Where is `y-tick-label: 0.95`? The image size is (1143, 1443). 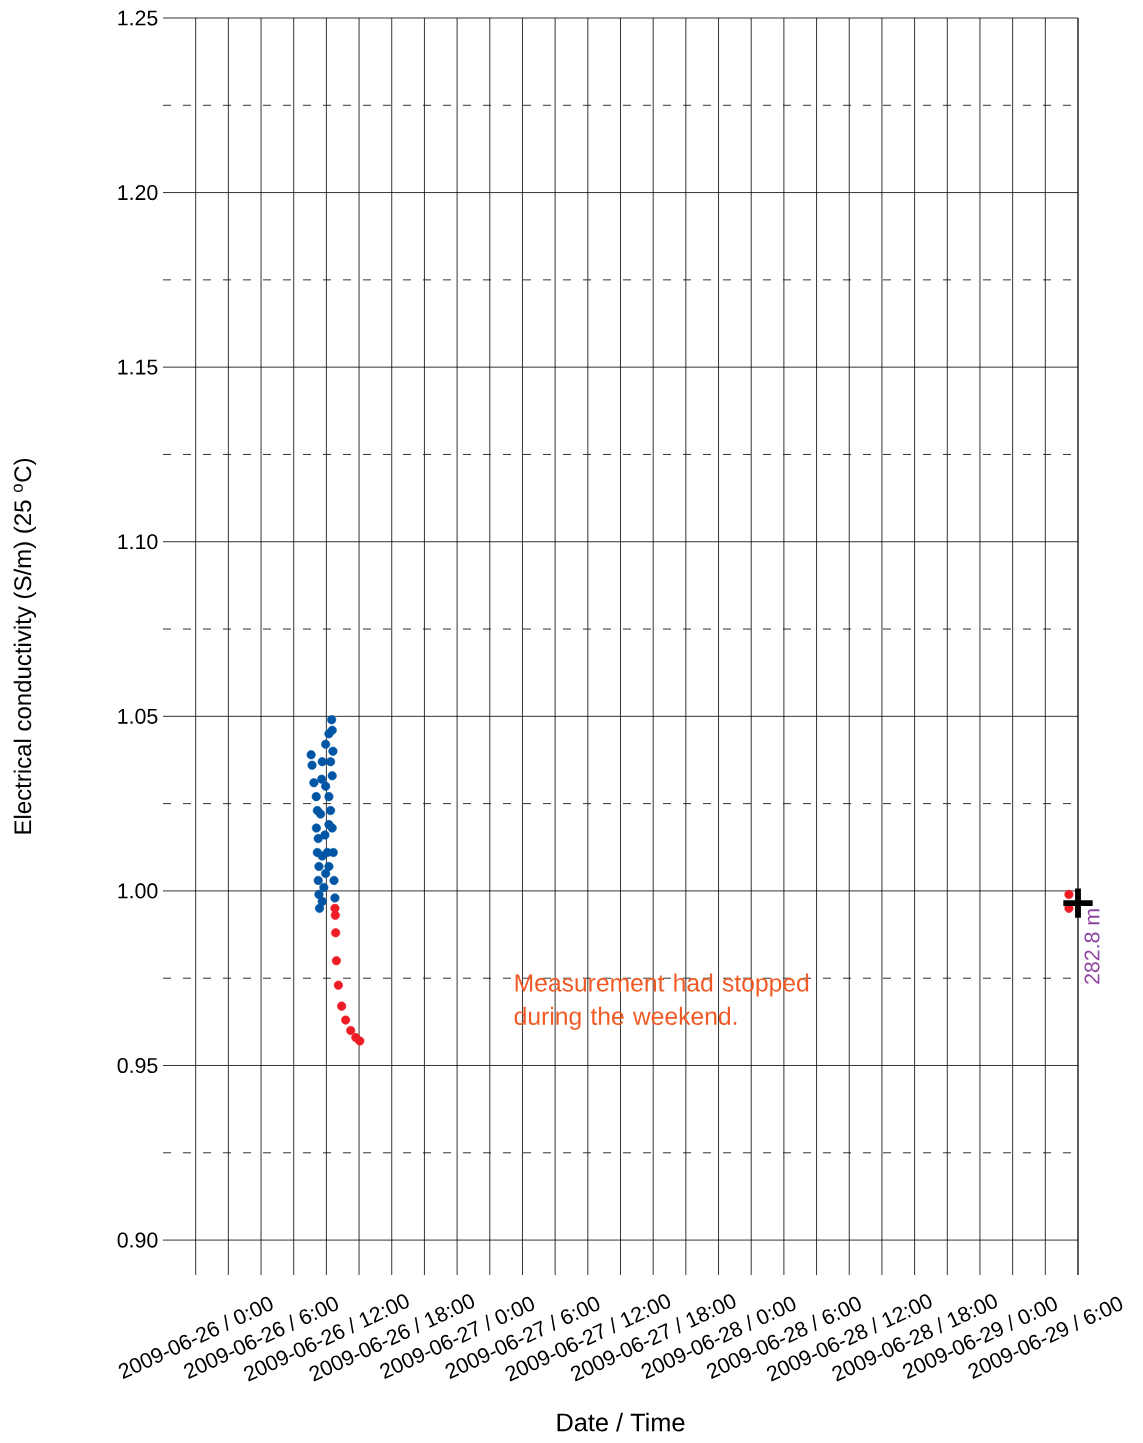 y-tick-label: 0.95 is located at coordinates (137, 1065).